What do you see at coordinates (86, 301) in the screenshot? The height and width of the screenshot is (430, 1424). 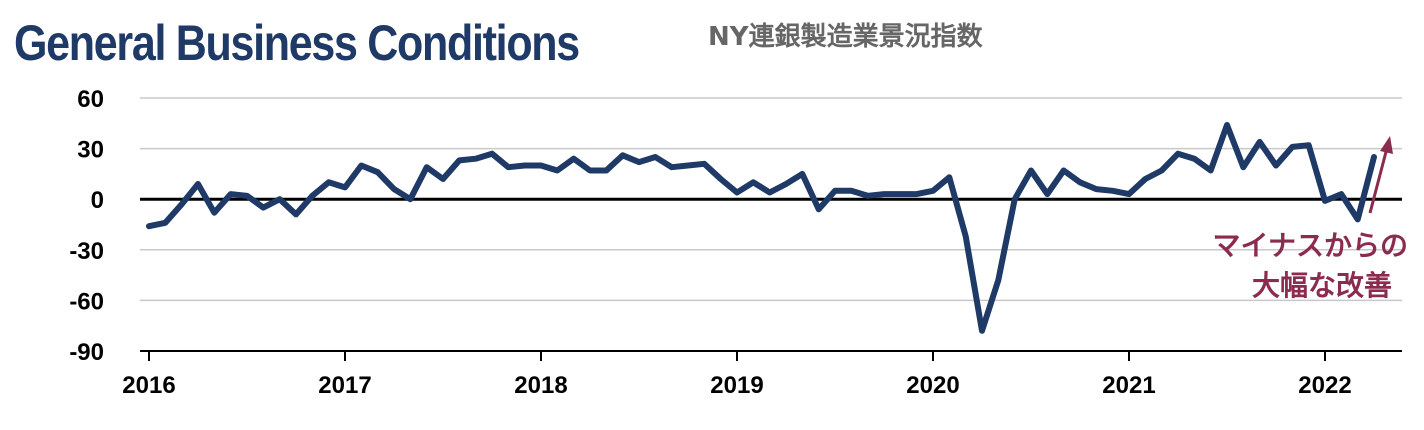 I see `y-tick-label: -60` at bounding box center [86, 301].